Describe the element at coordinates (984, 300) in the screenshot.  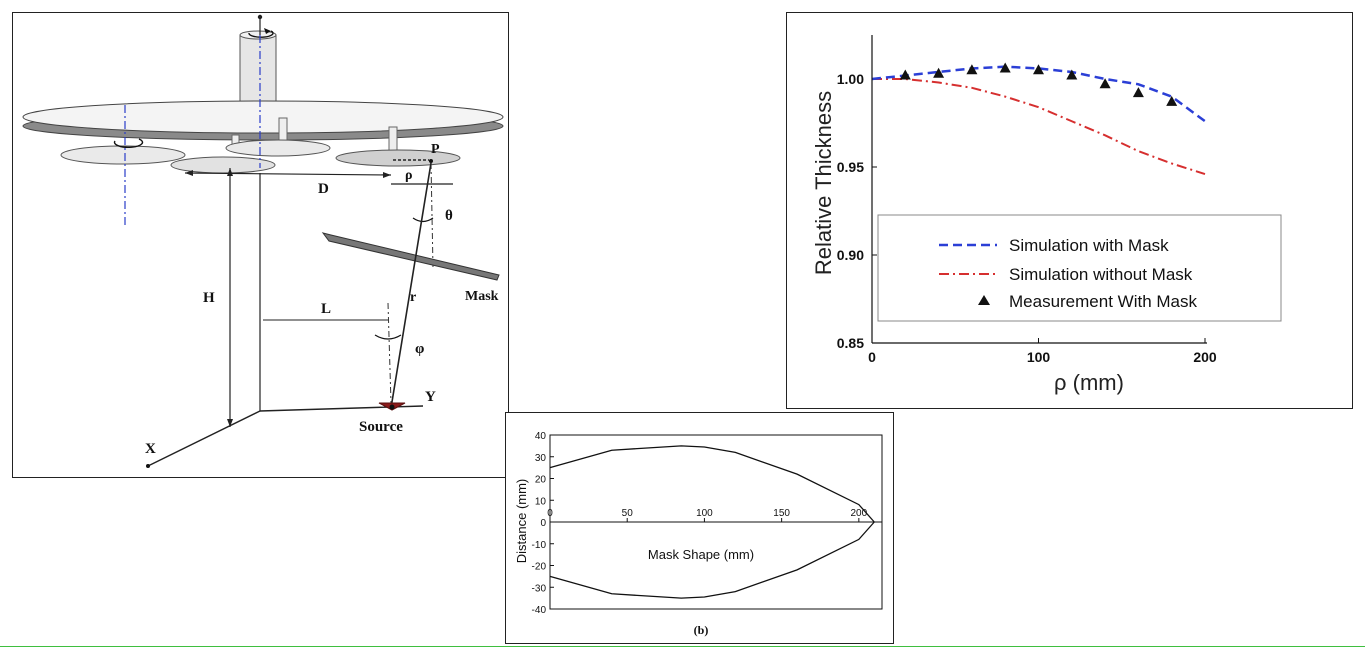
I see `legend-swatch-measurement-icon` at that location.